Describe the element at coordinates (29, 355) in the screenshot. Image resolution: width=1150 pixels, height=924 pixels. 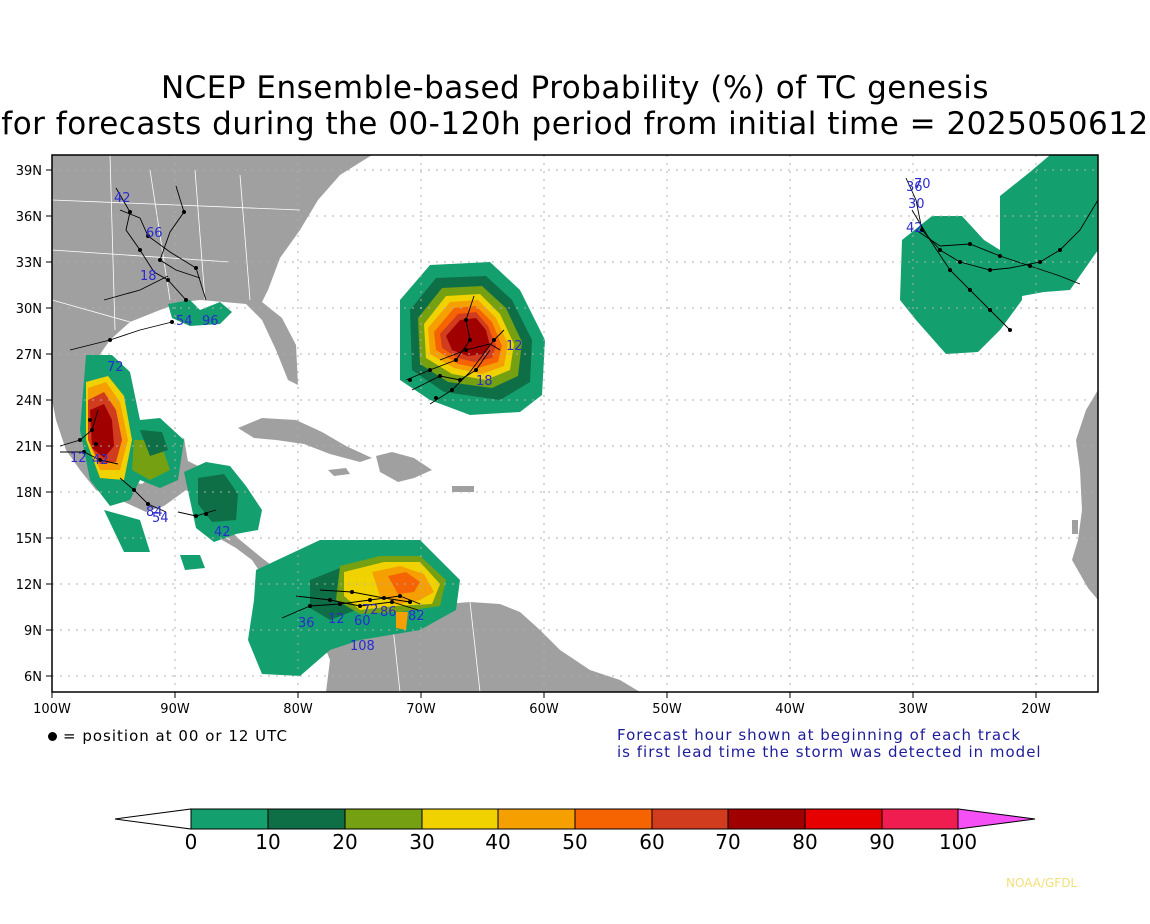
I see `lat-label: 27N` at that location.